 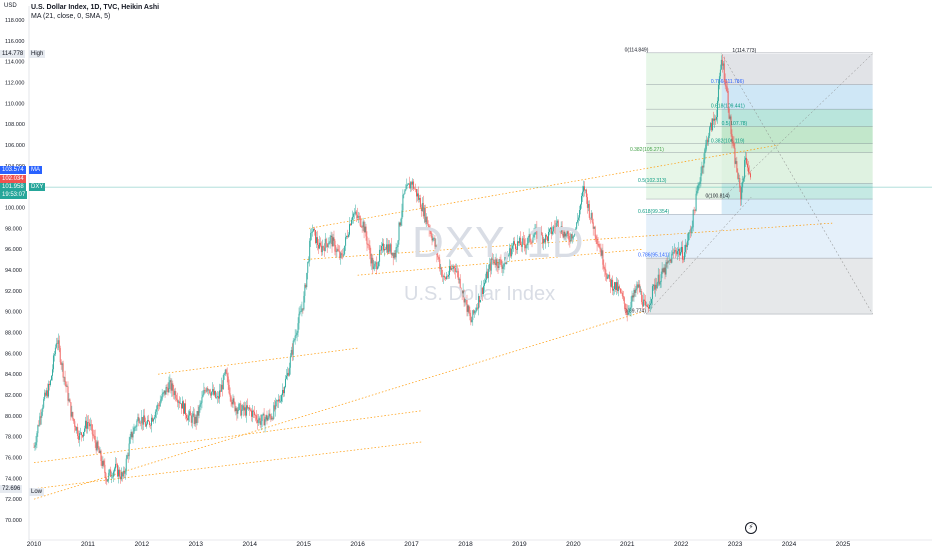 What do you see at coordinates (797, 126) in the screenshot?
I see `fib-diagonal` at bounding box center [797, 126].